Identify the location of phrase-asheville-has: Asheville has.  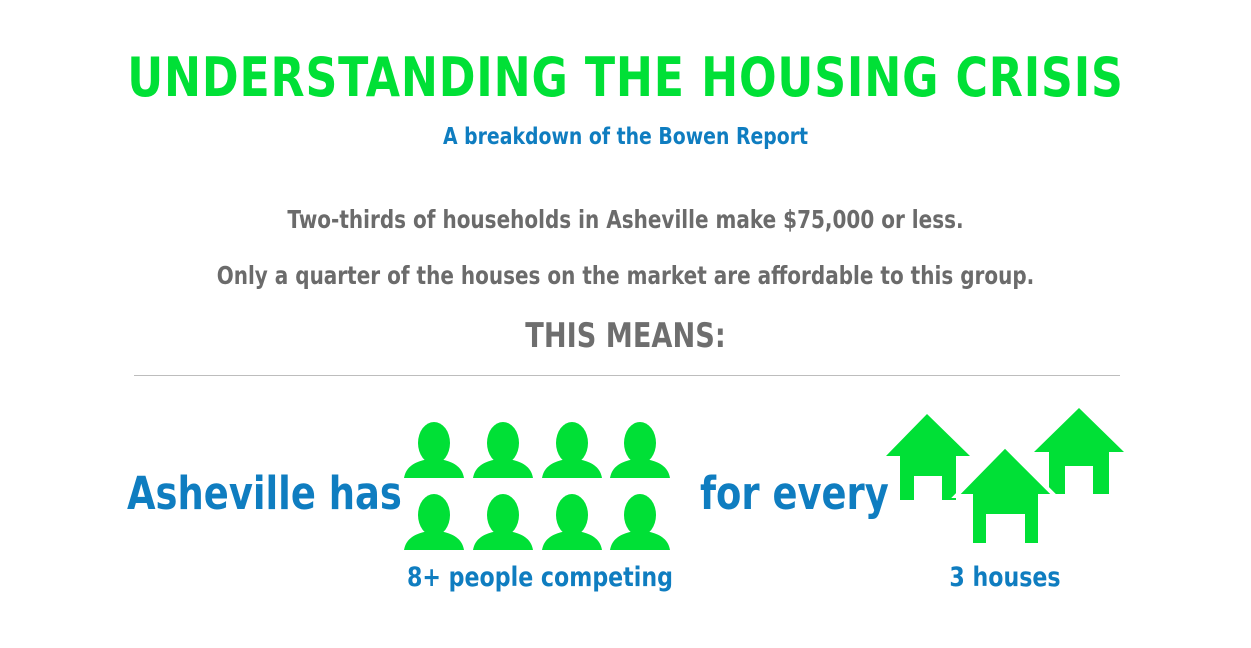
(264, 493).